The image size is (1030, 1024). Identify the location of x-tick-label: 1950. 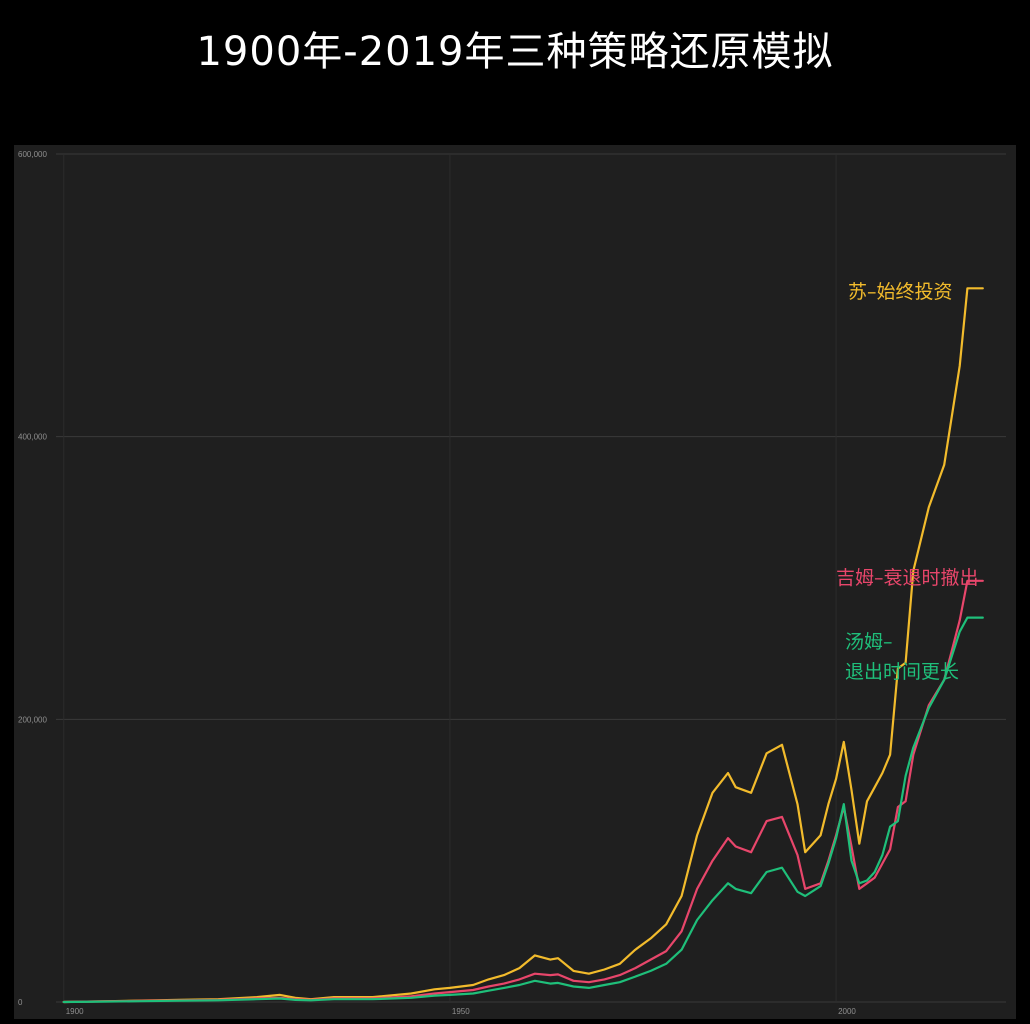
(461, 1011).